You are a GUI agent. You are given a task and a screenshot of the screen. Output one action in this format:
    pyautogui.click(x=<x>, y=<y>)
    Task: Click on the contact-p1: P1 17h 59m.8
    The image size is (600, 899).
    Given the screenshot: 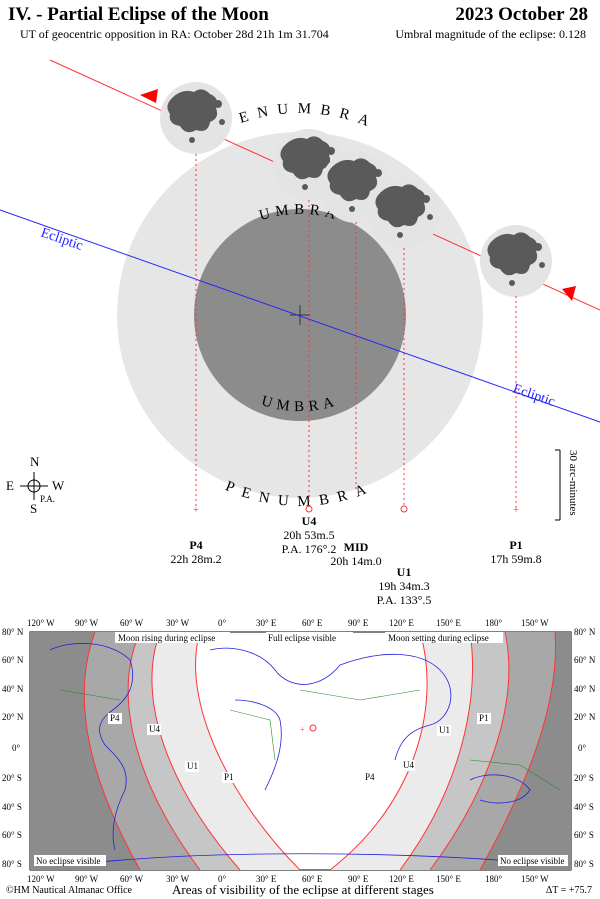 What is the action you would take?
    pyautogui.click(x=516, y=552)
    